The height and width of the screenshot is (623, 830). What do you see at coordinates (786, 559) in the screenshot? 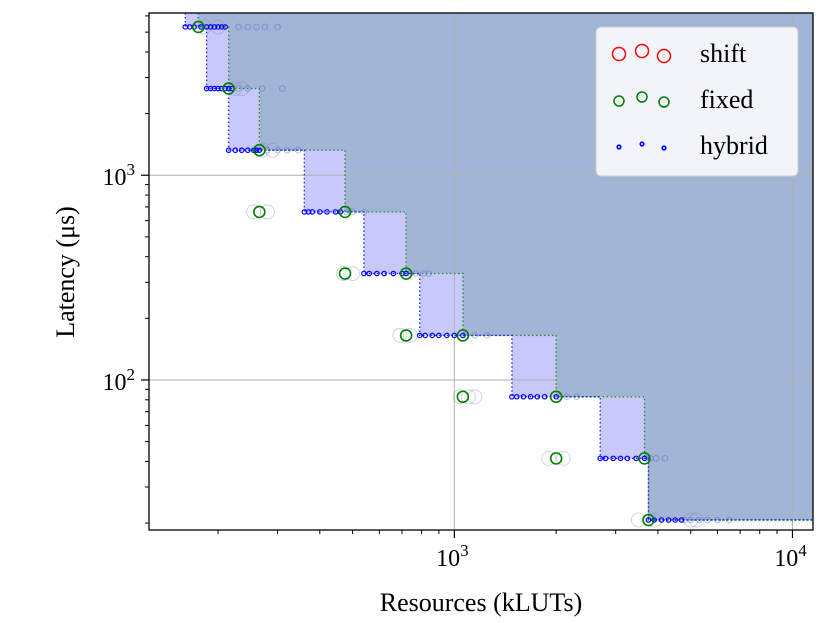
I see `x-tick-label-base: 10` at bounding box center [786, 559].